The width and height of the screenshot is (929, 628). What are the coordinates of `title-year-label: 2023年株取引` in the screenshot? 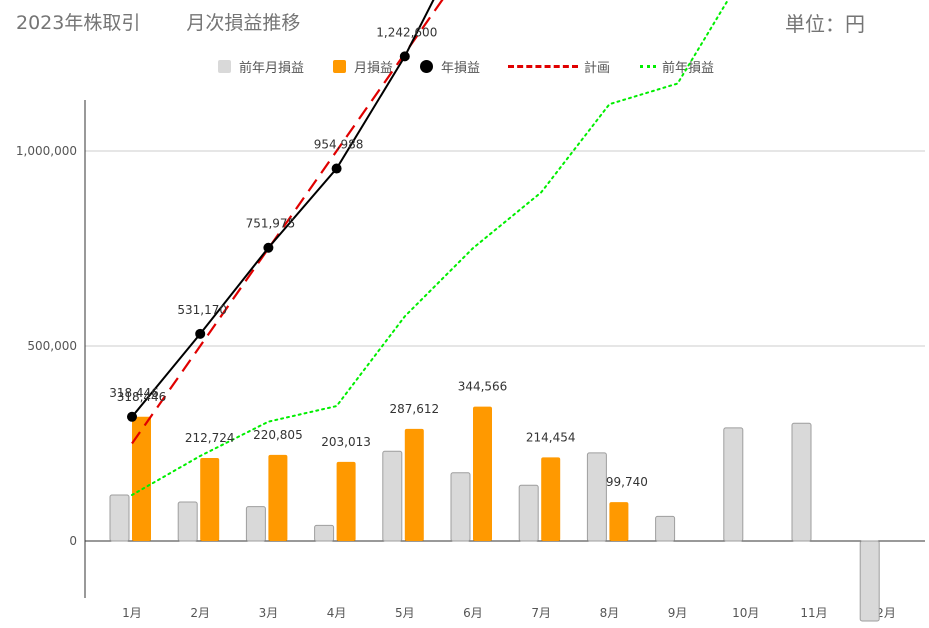 It's located at (78, 23).